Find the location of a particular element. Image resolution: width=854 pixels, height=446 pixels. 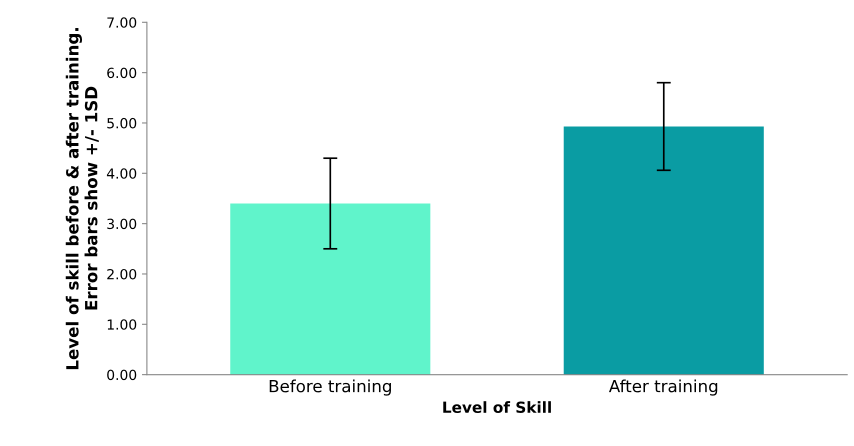

y-tick-label: 0.00 is located at coordinates (121, 375).